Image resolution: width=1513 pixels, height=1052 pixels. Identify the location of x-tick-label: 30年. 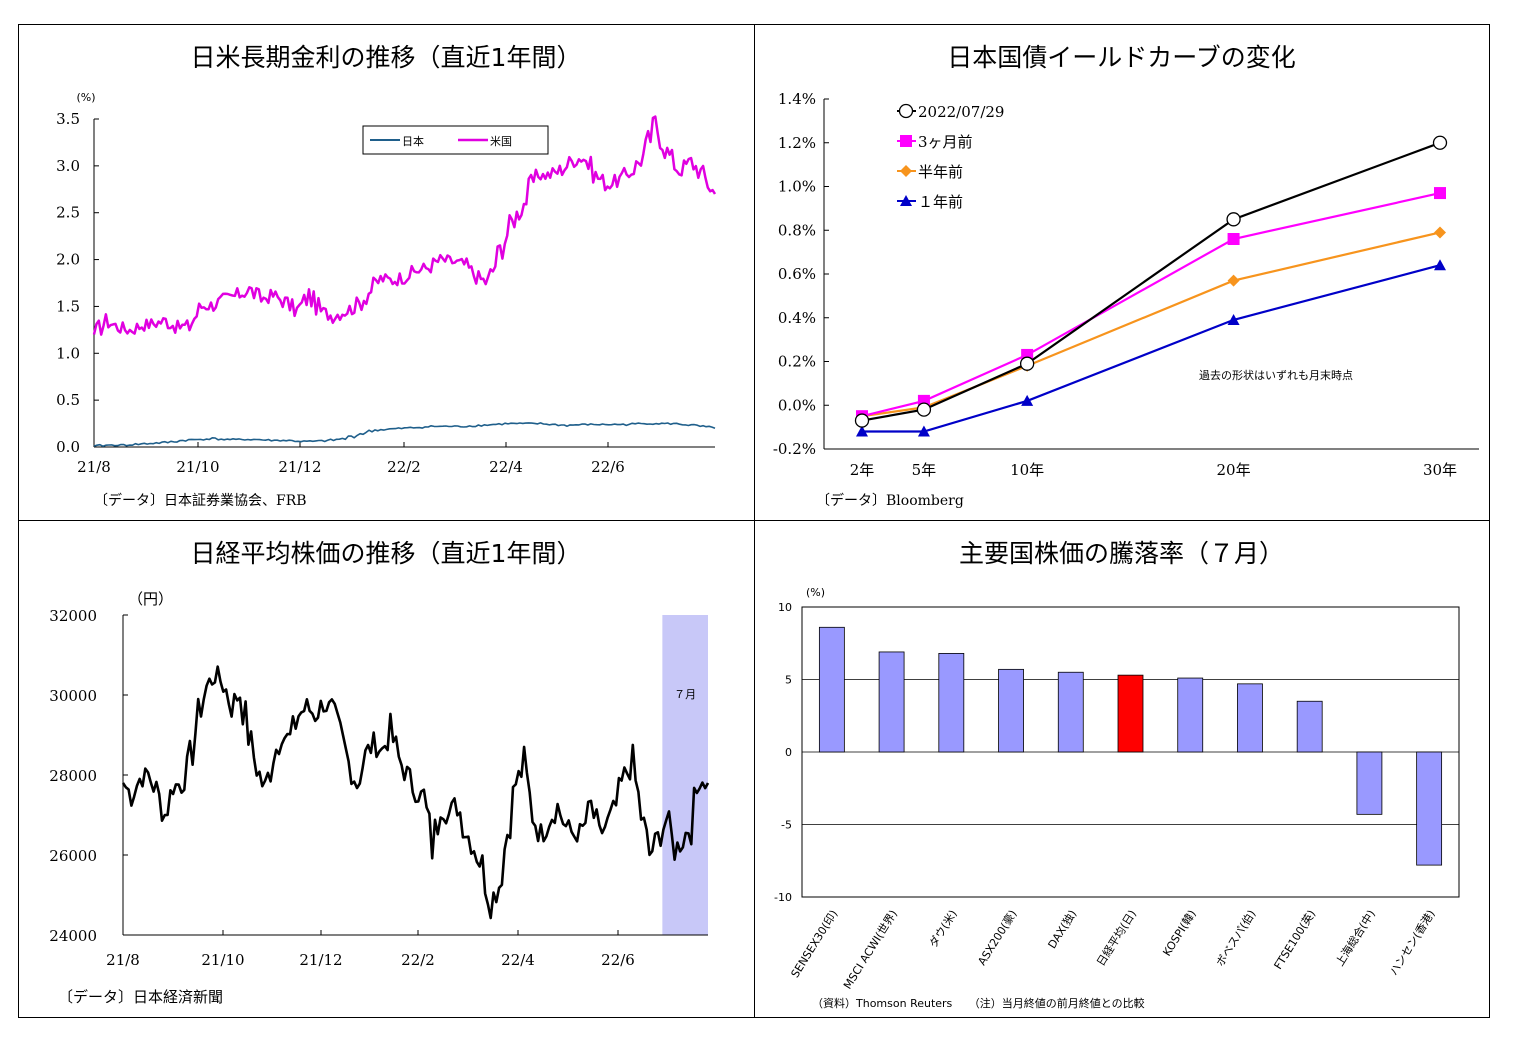
(1440, 470).